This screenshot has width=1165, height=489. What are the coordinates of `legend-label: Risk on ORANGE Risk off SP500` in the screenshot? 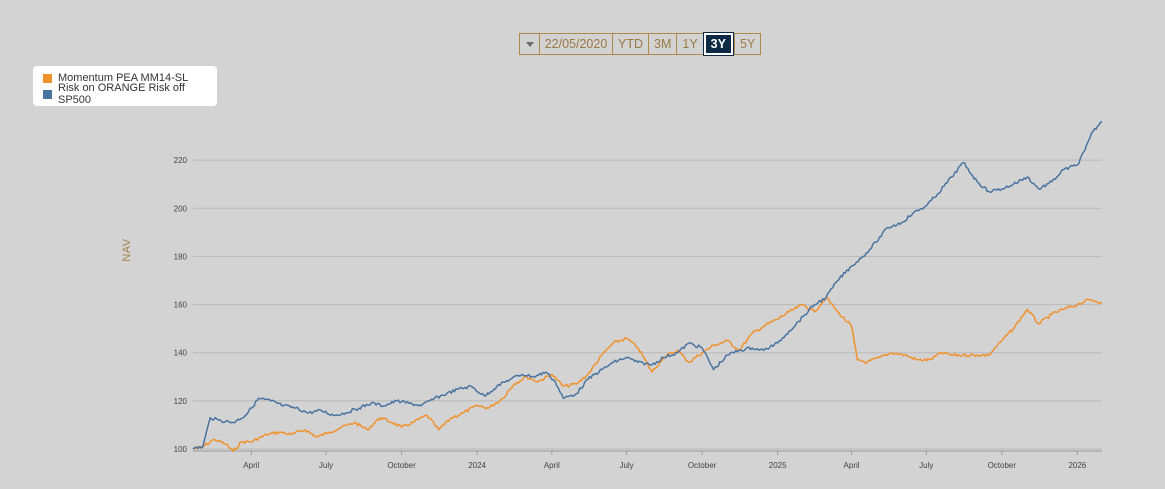 It's located at (121, 94).